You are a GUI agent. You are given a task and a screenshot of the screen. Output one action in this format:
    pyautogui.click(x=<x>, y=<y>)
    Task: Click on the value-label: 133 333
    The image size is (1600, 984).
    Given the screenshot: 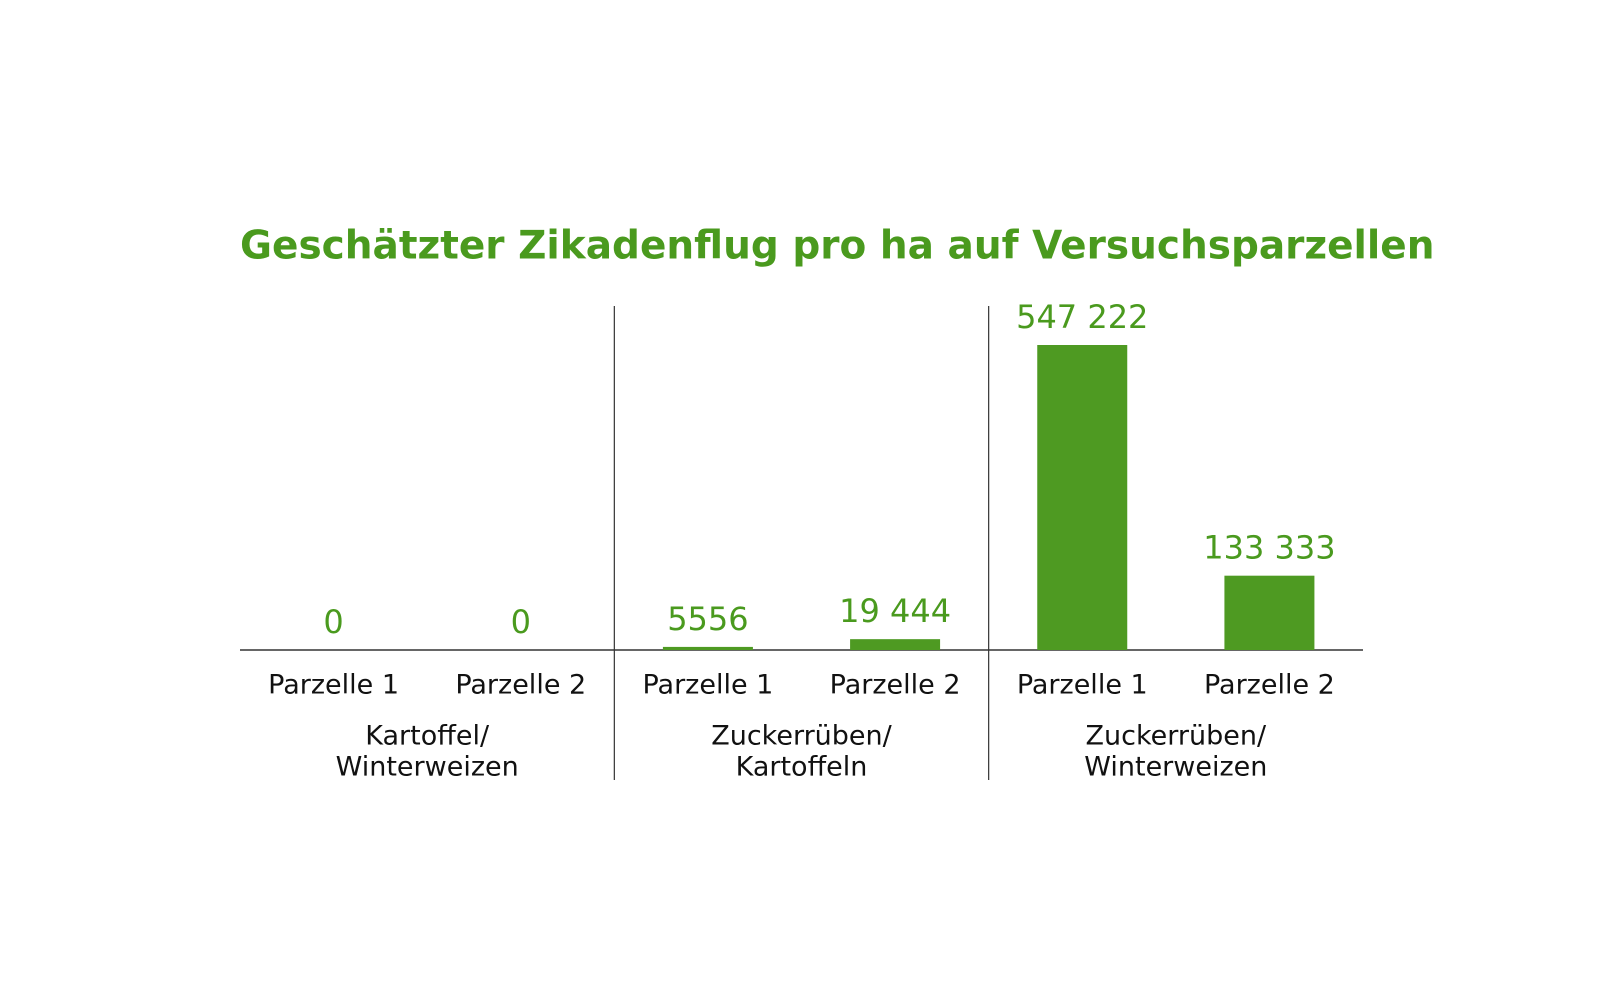 What is the action you would take?
    pyautogui.click(x=1269, y=548)
    